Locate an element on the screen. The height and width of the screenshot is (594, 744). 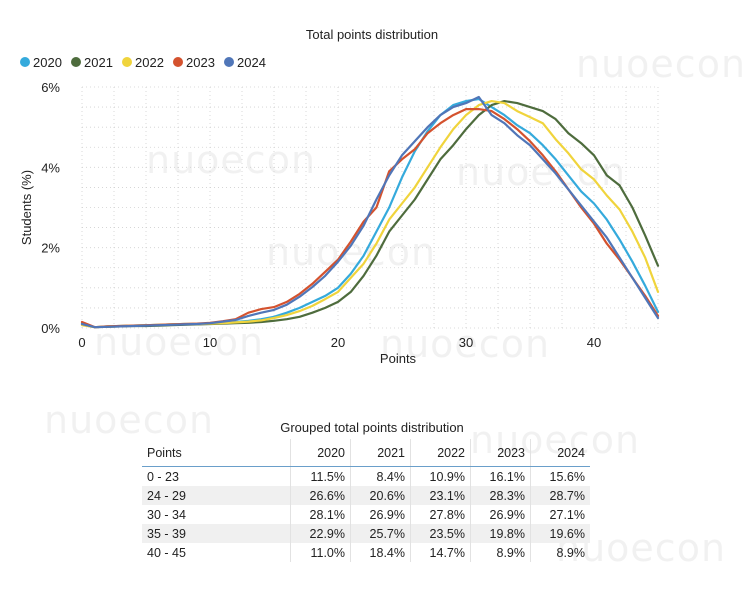
table-cell: 30 - 34 is located at coordinates (216, 514).